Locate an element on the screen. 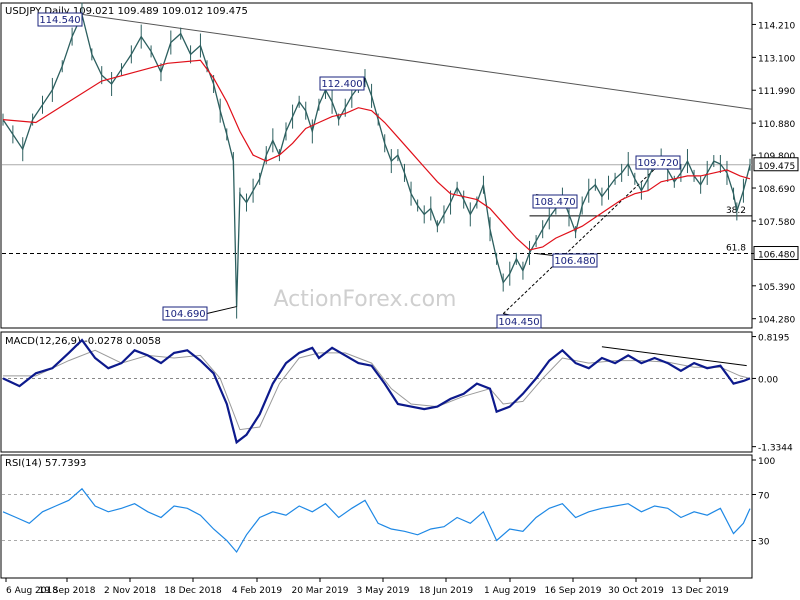  rsi-axis-label: 100 is located at coordinates (766, 462).